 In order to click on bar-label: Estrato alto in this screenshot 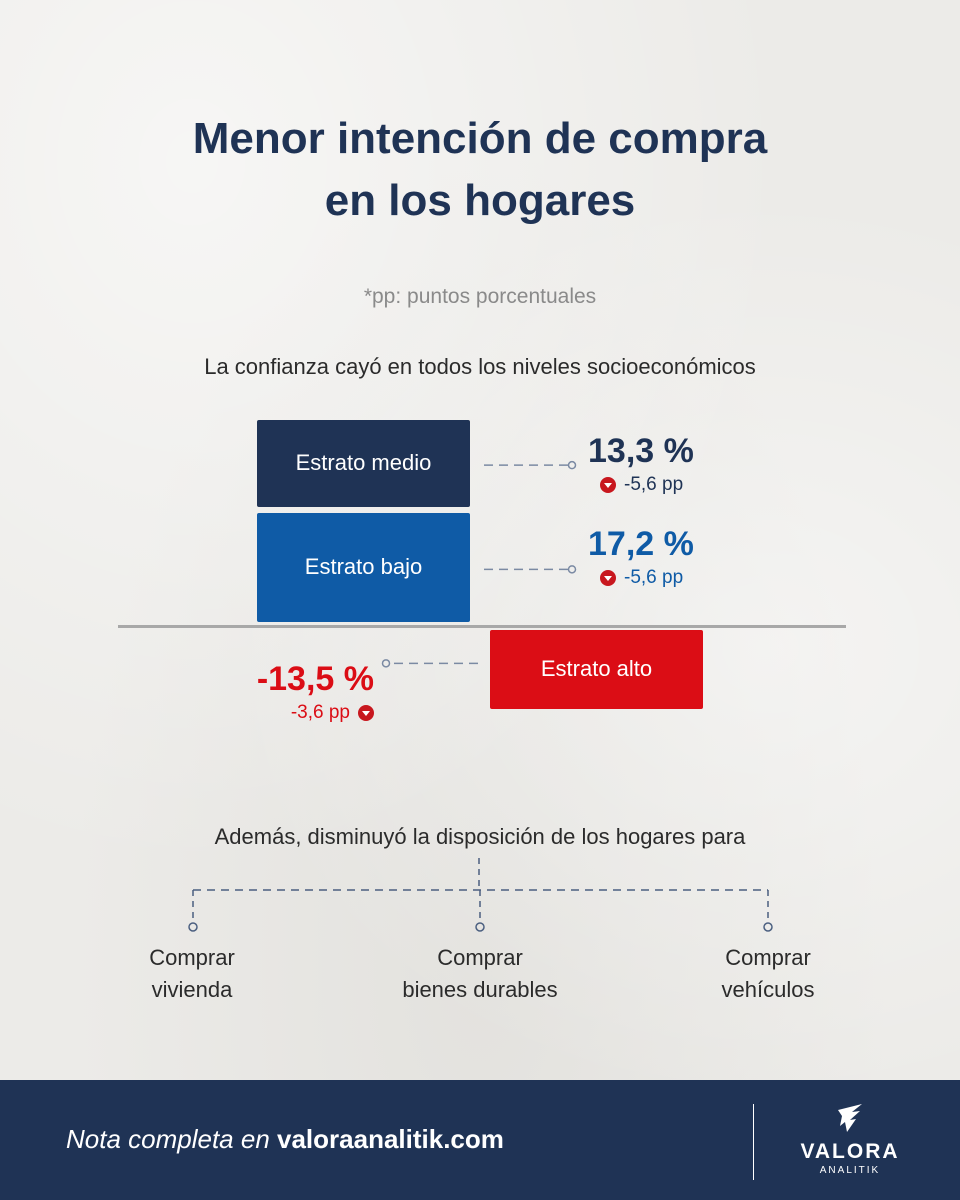, I will do `click(596, 669)`.